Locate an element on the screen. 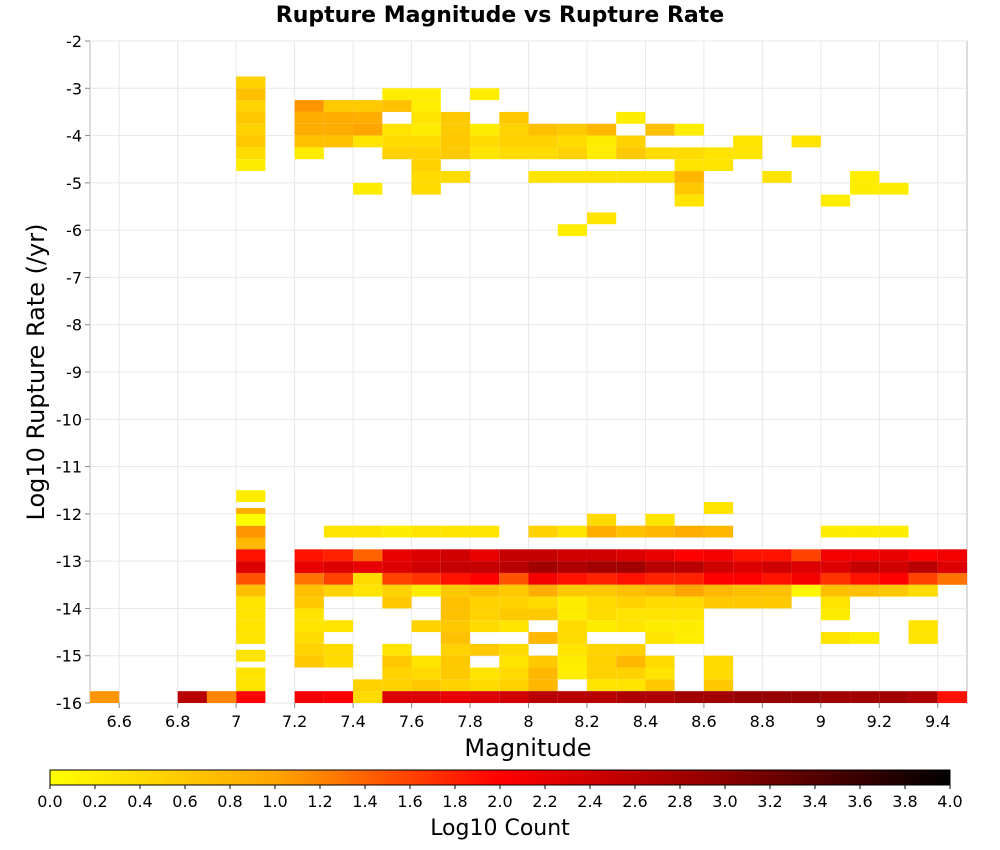 The width and height of the screenshot is (1000, 850). colorbar-tick-label: 2.4 is located at coordinates (589, 801).